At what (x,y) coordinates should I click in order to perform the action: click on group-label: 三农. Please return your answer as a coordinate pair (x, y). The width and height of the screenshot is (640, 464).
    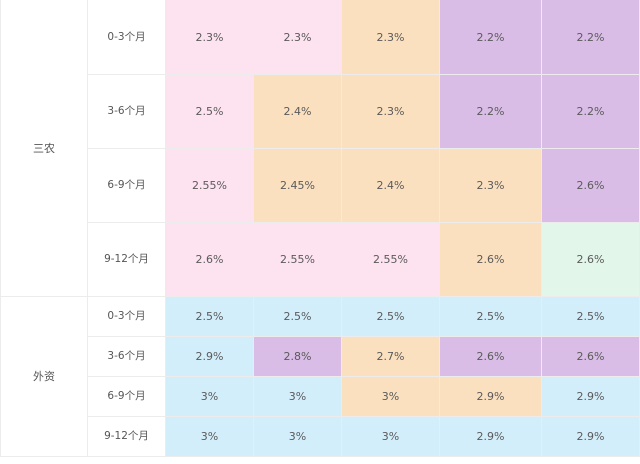
    Looking at the image, I should click on (44, 148).